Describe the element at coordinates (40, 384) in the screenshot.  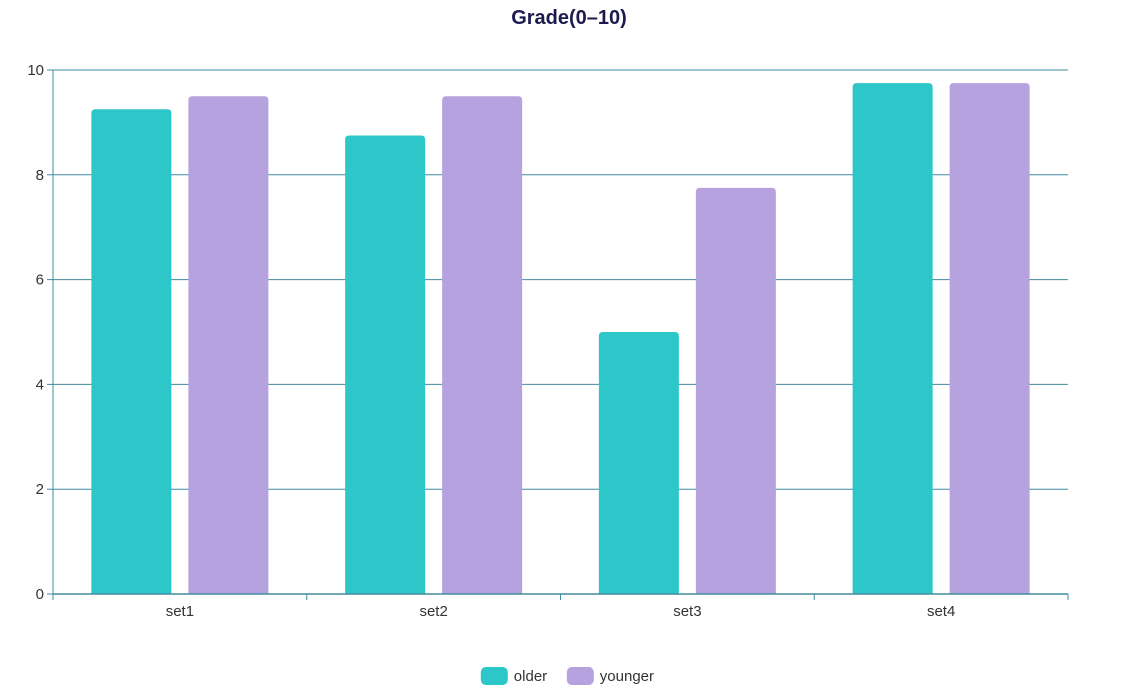
I see `y-tick-label: 4` at that location.